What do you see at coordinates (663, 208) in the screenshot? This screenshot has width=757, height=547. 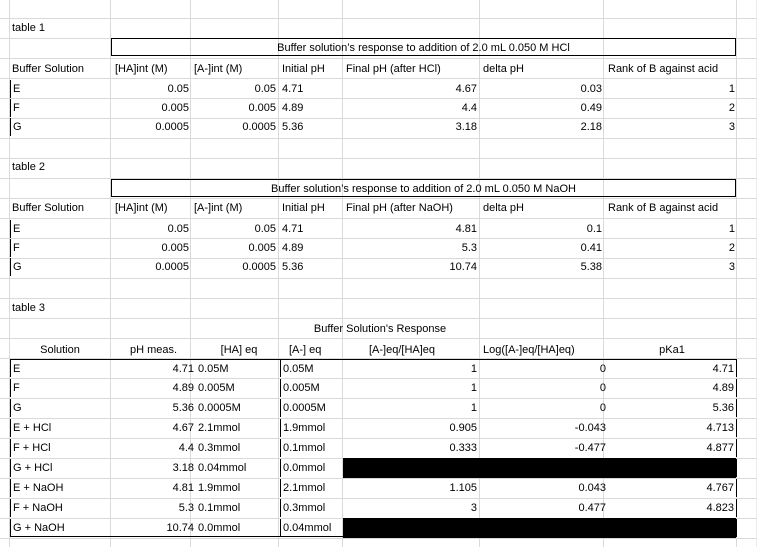 I see `table-2-header-rank: Rank of B against acid` at bounding box center [663, 208].